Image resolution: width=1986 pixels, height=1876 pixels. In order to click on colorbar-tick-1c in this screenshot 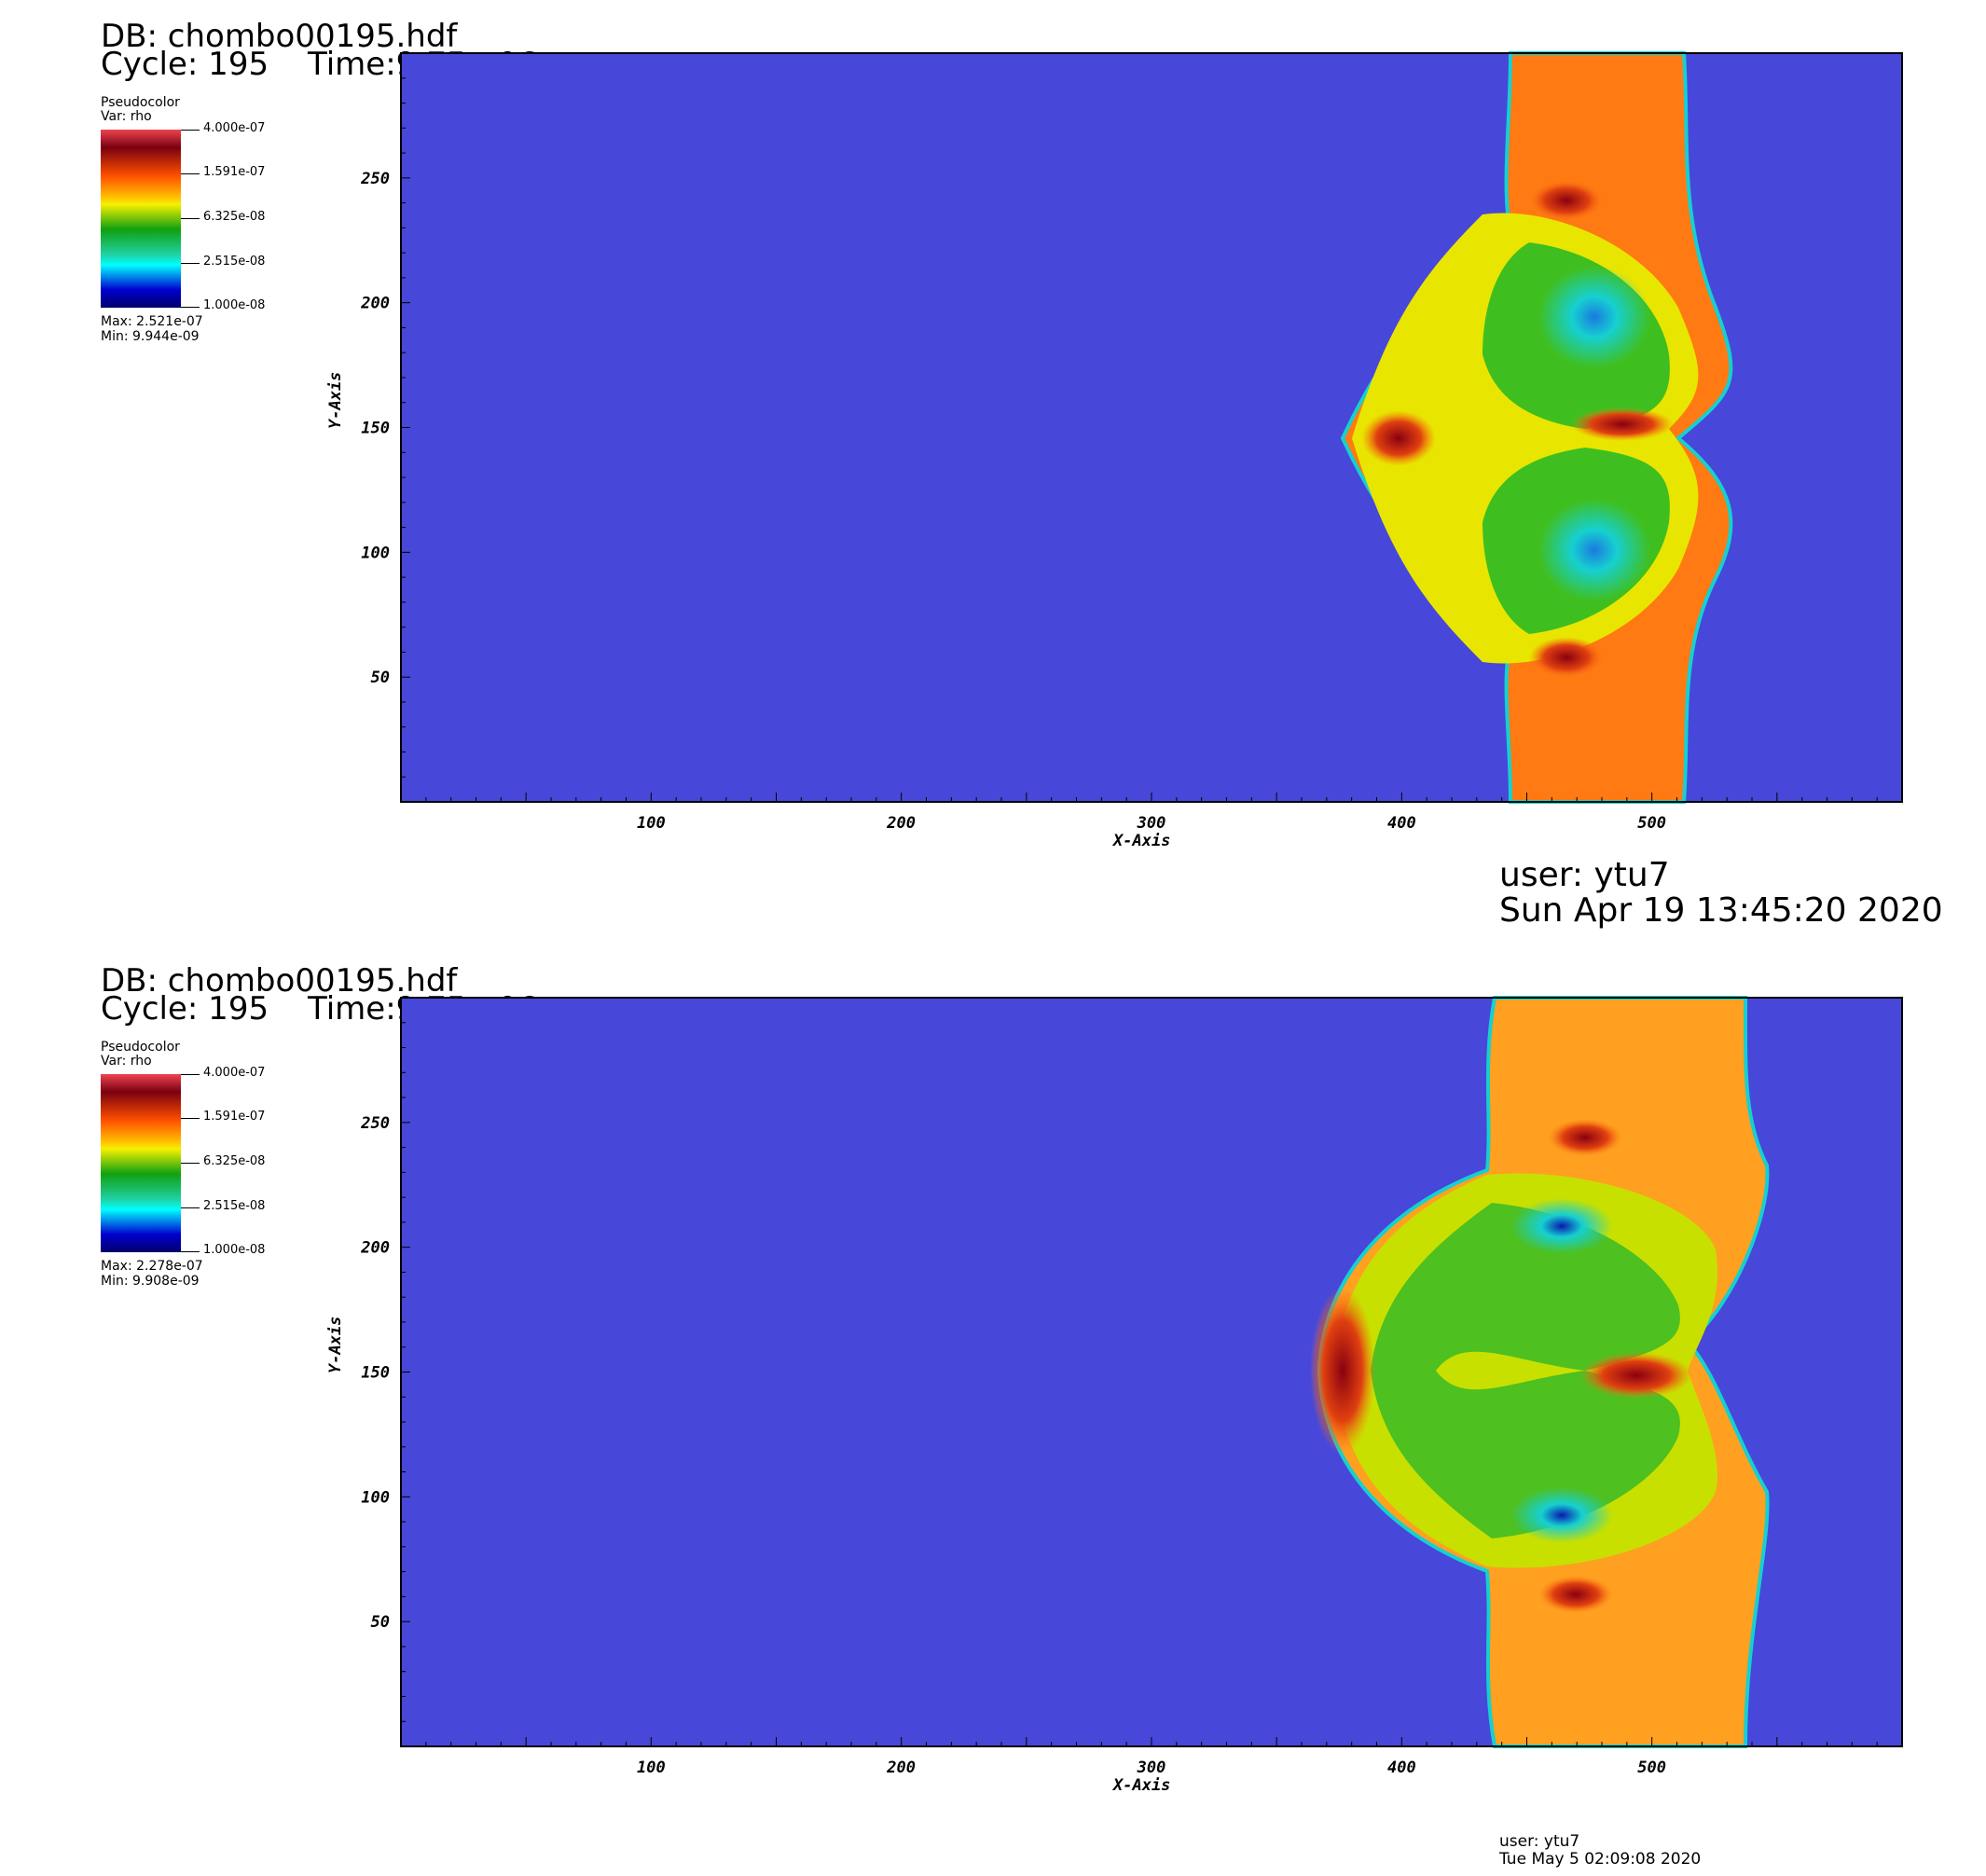, I will do `click(191, 219)`.